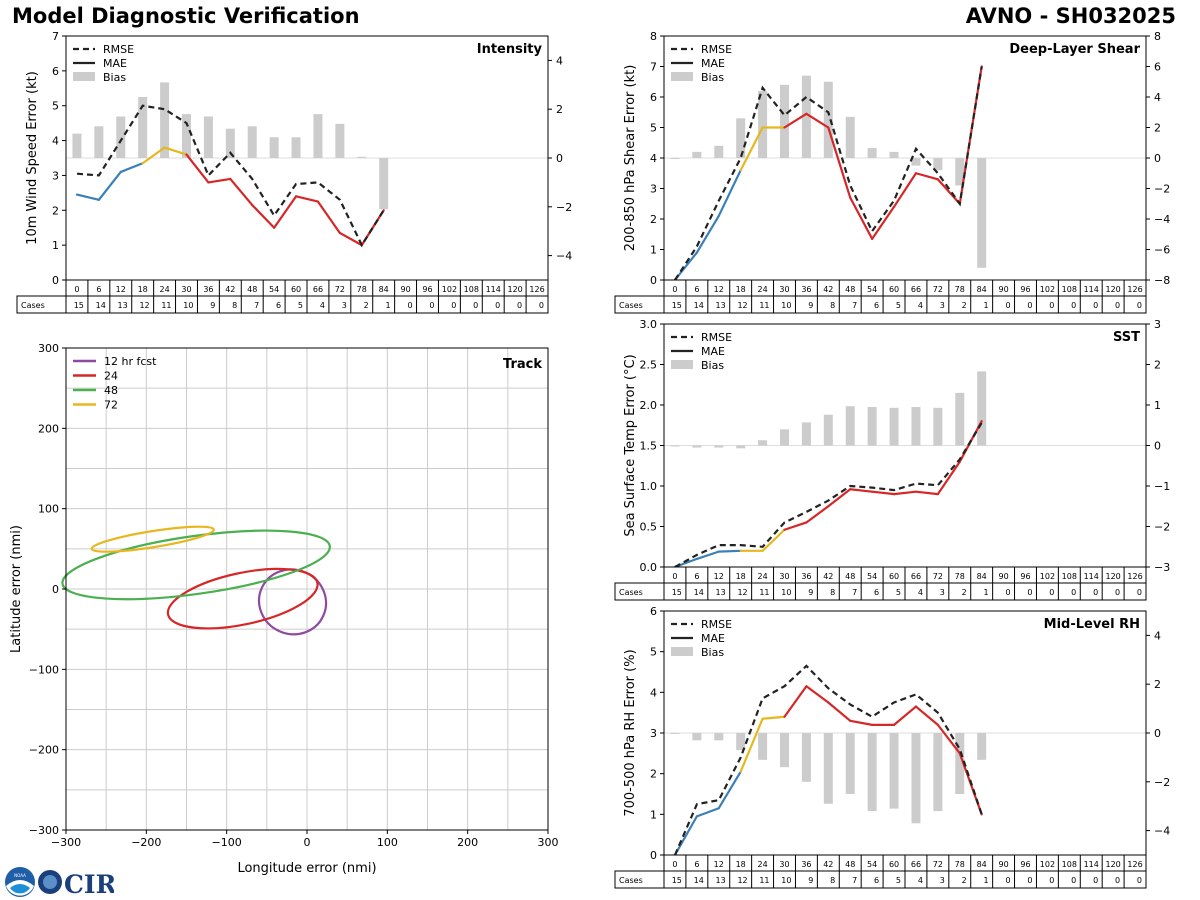 This screenshot has width=1200, height=900. Describe the element at coordinates (1157, 365) in the screenshot. I see `y2-tick-label: 2` at that location.